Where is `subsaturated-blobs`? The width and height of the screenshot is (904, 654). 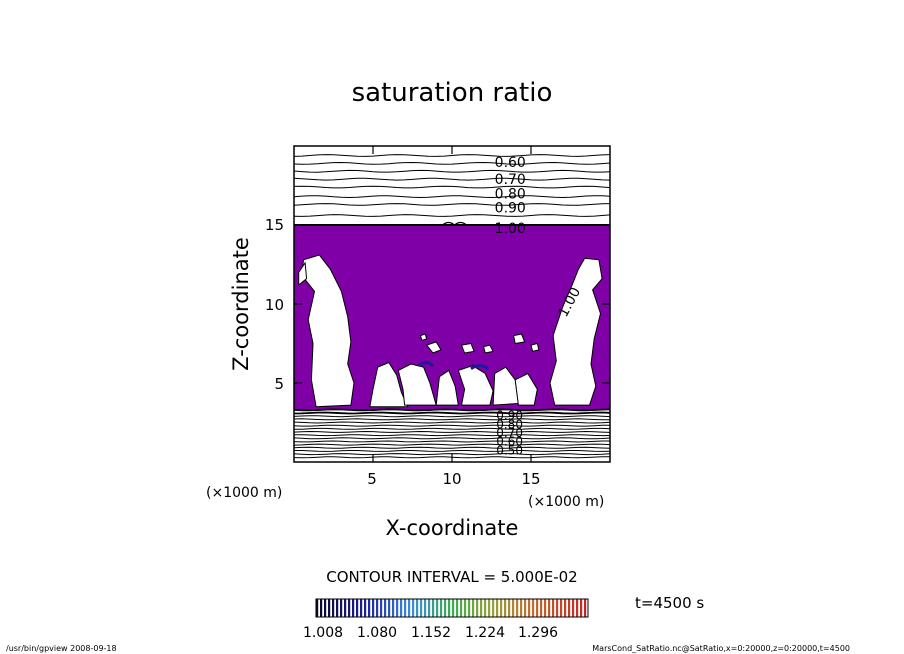
subsaturated-blobs is located at coordinates (450, 331).